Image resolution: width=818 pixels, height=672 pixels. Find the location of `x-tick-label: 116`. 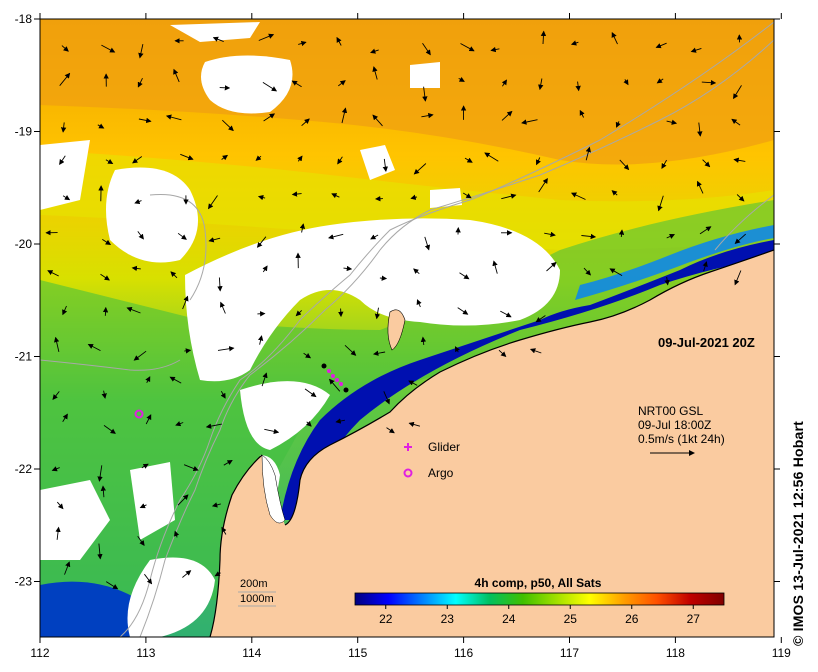

x-tick-label: 116 is located at coordinates (463, 653).